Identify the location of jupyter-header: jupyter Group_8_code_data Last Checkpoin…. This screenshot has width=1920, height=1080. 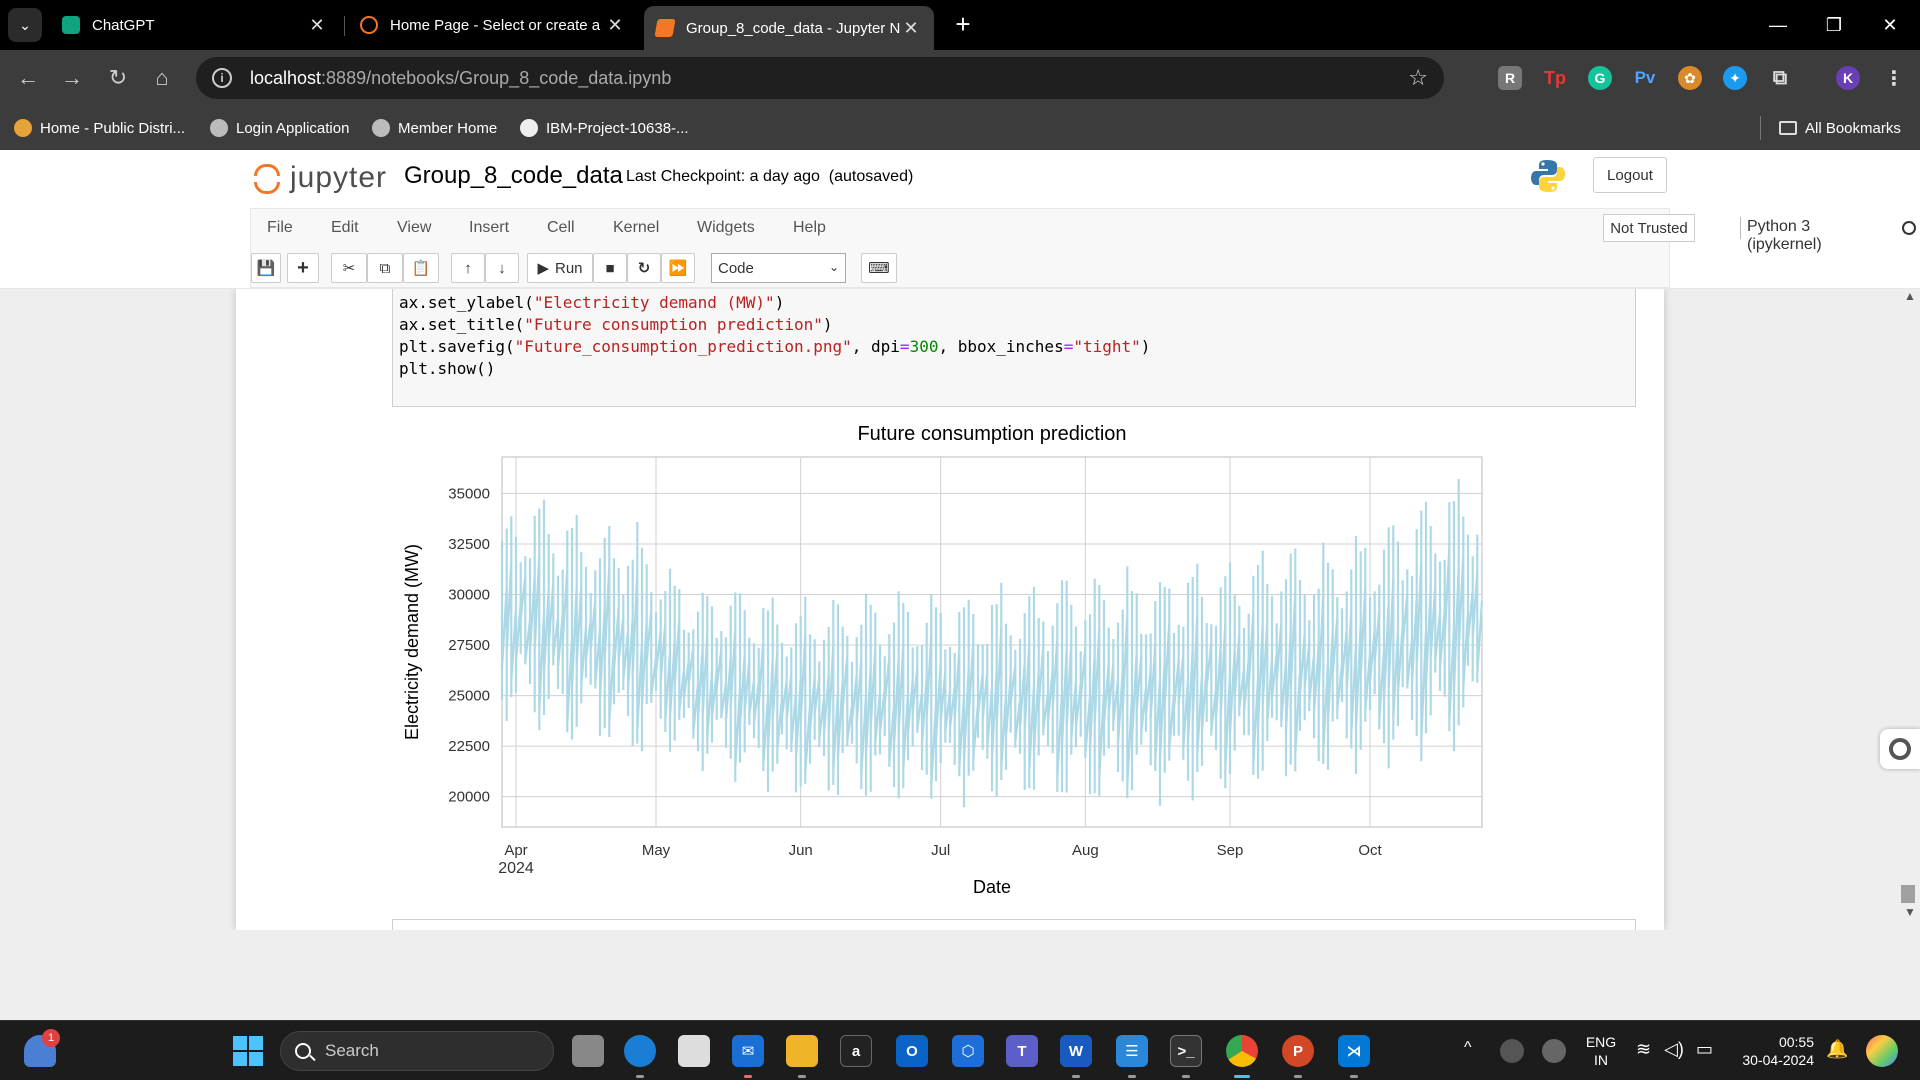
(960, 178).